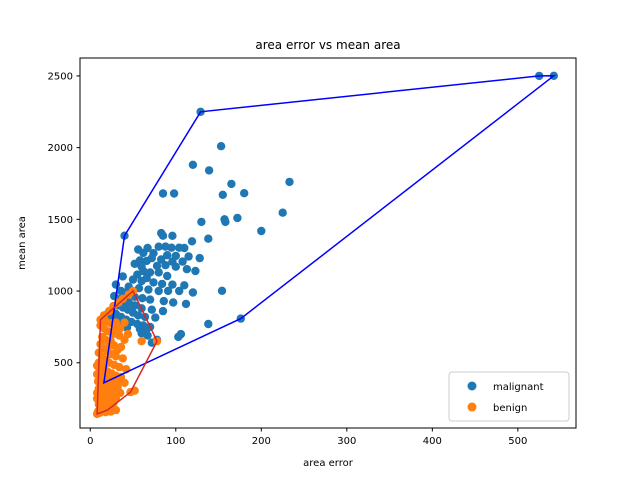  What do you see at coordinates (307, 437) in the screenshot?
I see `x-axis-ticks: 0 100 200 300 400 500` at bounding box center [307, 437].